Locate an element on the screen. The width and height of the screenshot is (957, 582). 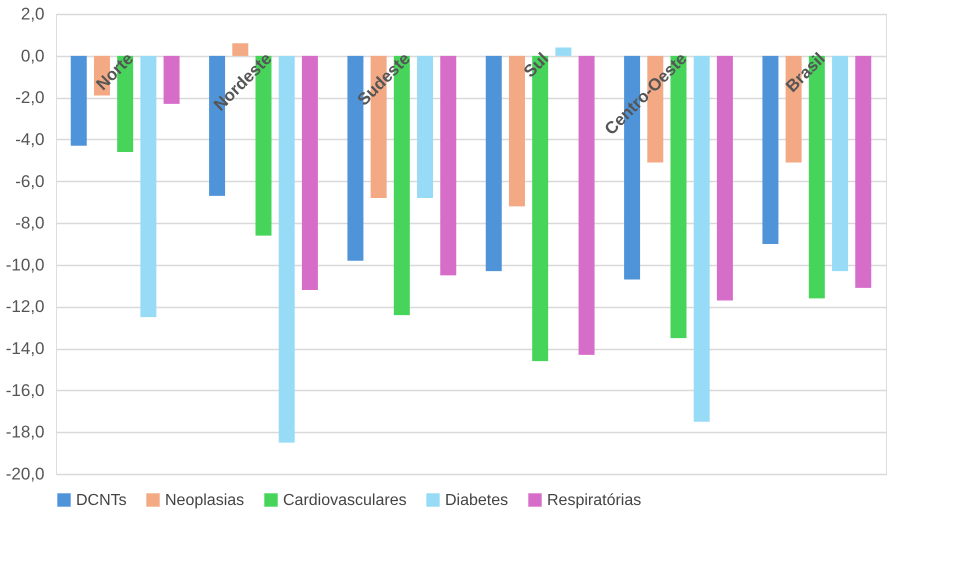
y-tick-label: 2,0 is located at coordinates (32, 14).